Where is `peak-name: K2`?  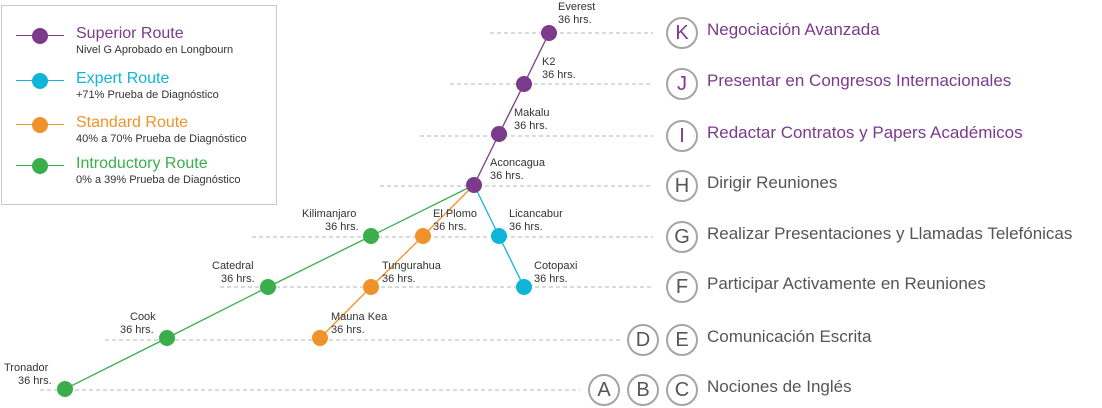 peak-name: K2 is located at coordinates (548, 62).